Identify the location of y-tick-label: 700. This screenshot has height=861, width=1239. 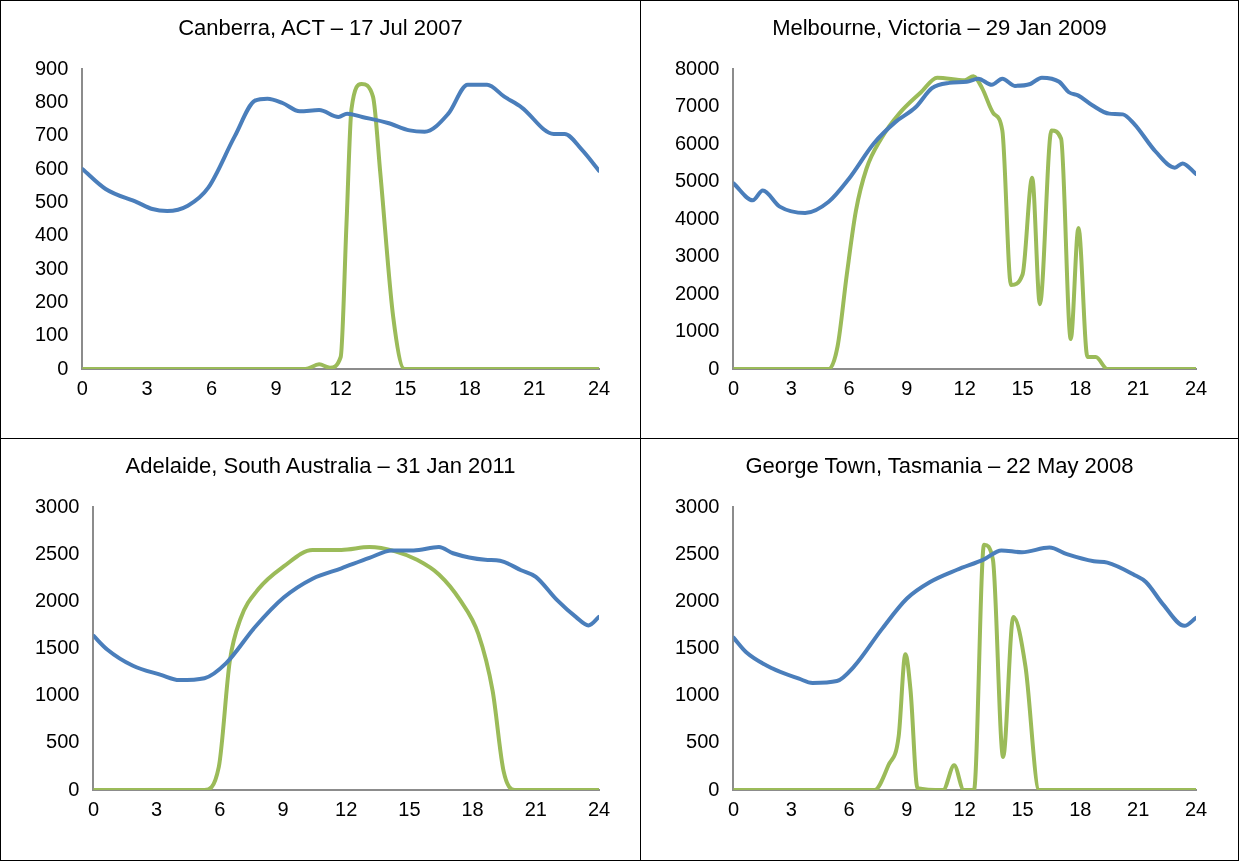
(51, 134).